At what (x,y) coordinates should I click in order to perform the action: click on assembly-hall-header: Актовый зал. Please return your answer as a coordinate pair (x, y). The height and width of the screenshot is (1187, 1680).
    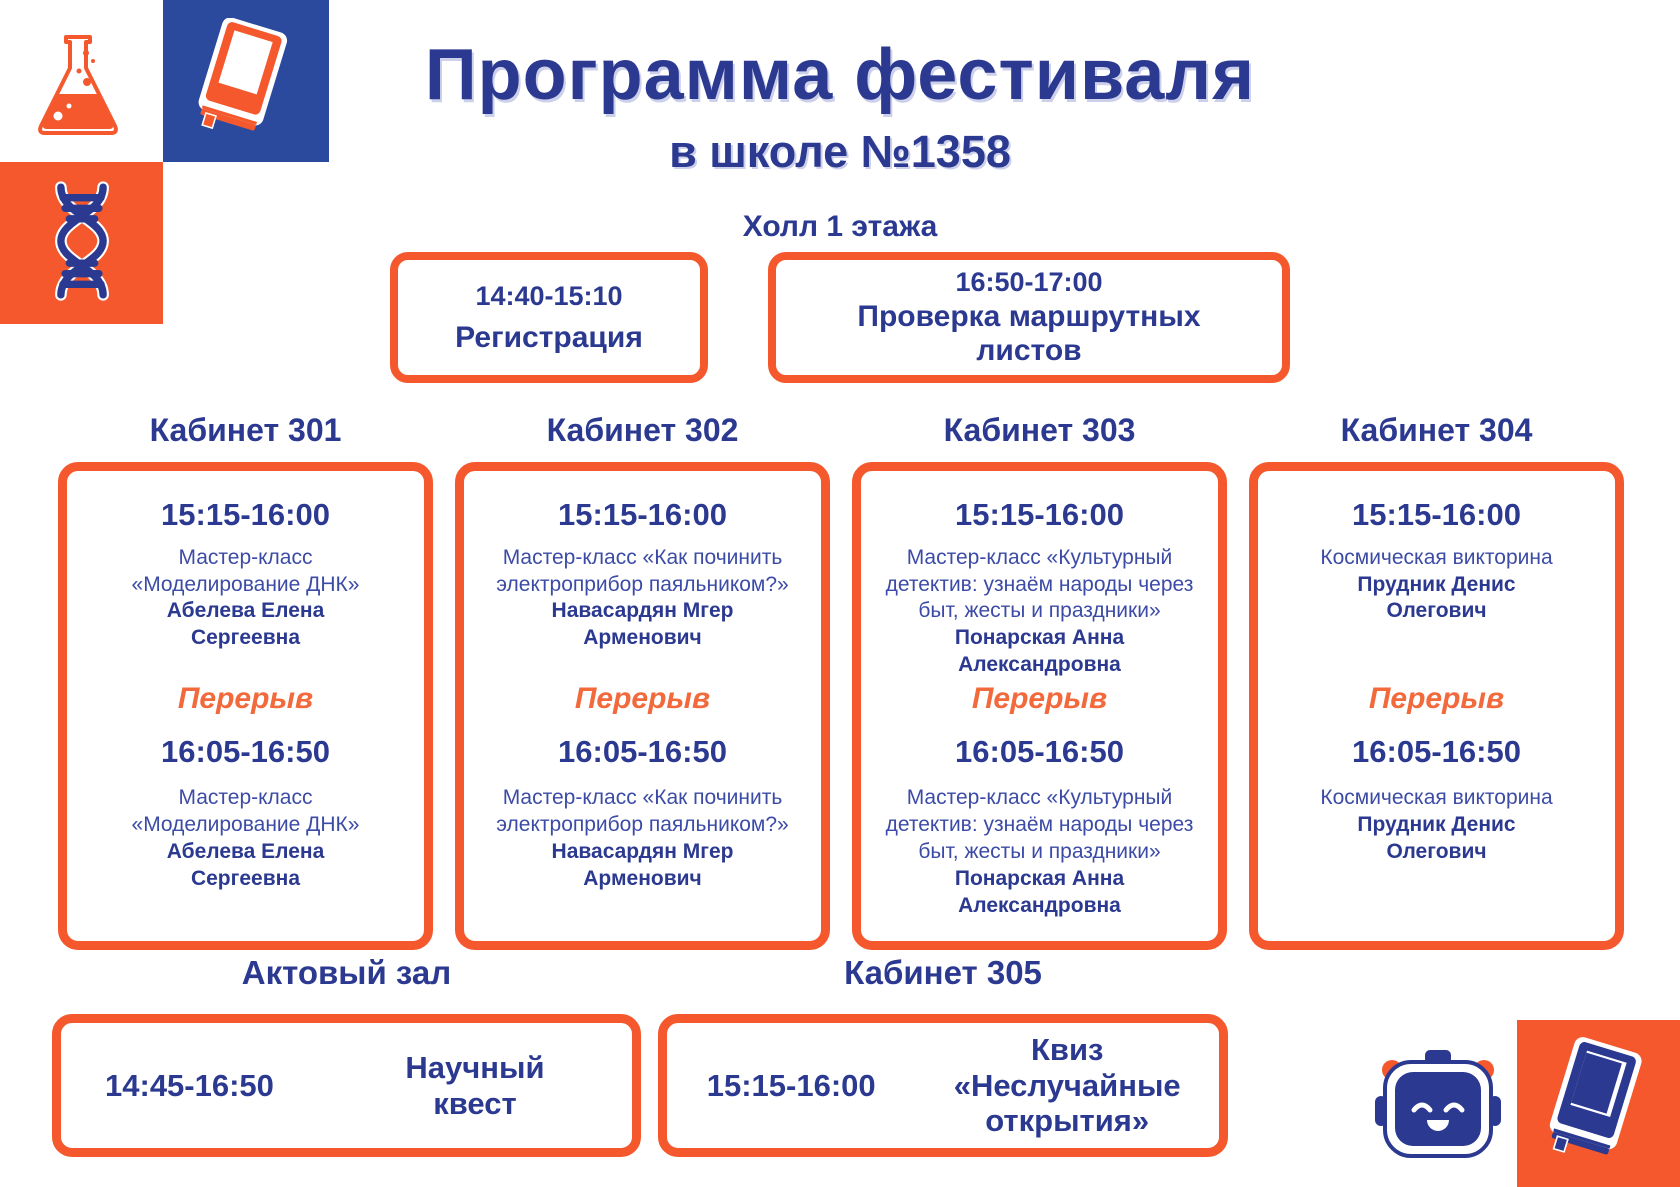
    Looking at the image, I should click on (346, 972).